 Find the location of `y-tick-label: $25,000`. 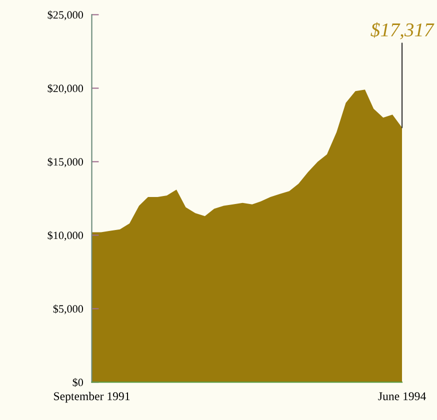

y-tick-label: $25,000 is located at coordinates (66, 15).